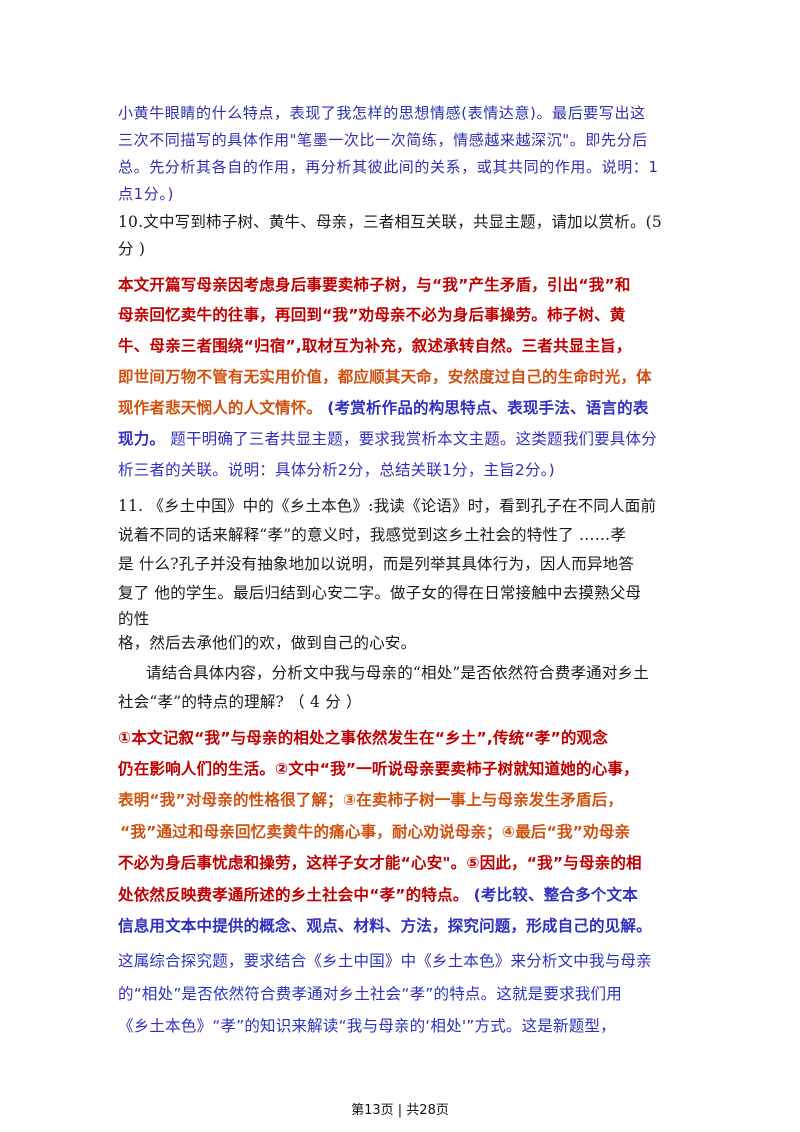  What do you see at coordinates (134, 619) in the screenshot?
I see `q11-stem-line-5: 的性` at bounding box center [134, 619].